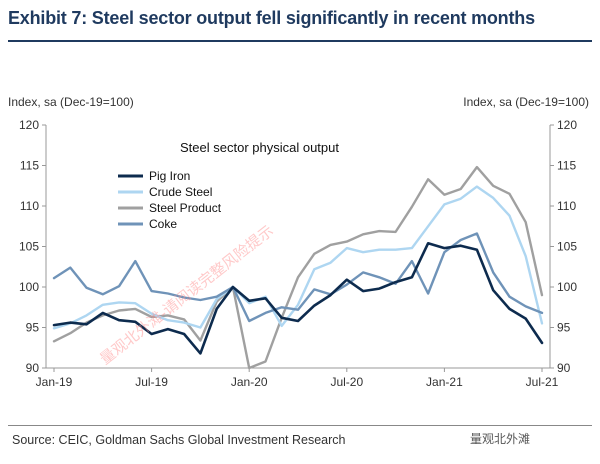 Image resolution: width=600 pixels, height=464 pixels. Describe the element at coordinates (346, 382) in the screenshot. I see `x-tick-label: Jul-20` at that location.